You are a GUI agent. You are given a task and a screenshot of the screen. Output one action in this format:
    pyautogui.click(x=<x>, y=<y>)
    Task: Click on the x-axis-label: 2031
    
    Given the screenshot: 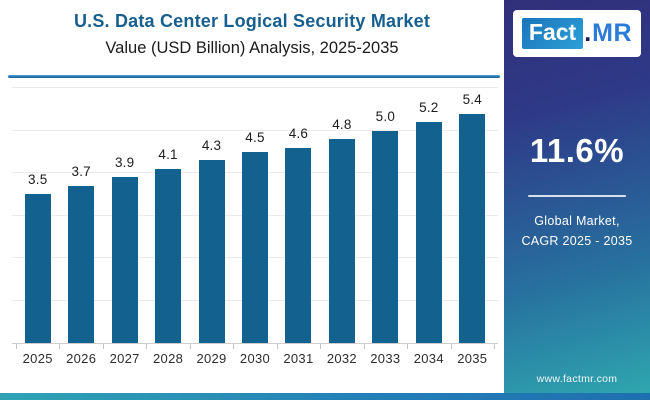 What is the action you would take?
    pyautogui.click(x=298, y=358)
    